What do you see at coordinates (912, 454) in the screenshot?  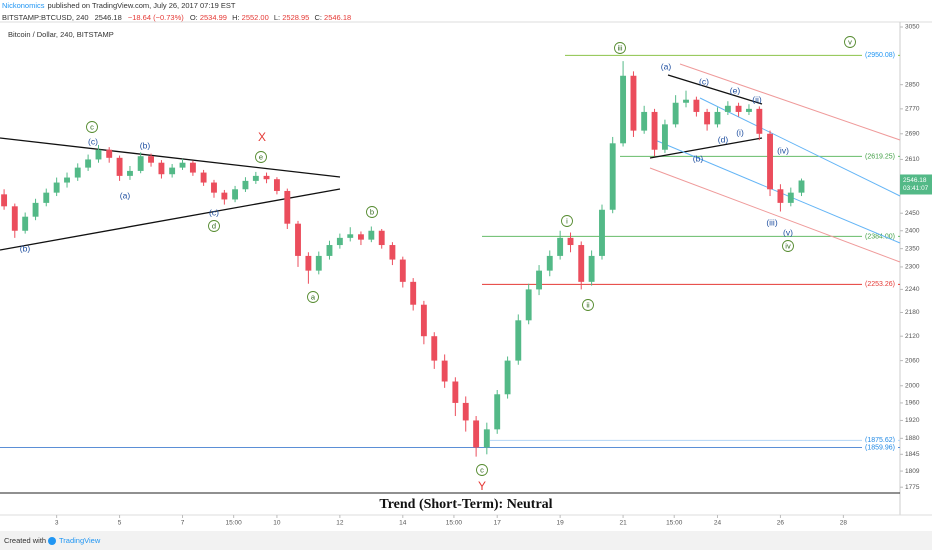 I see `y-tick-label: 1845` at bounding box center [912, 454].